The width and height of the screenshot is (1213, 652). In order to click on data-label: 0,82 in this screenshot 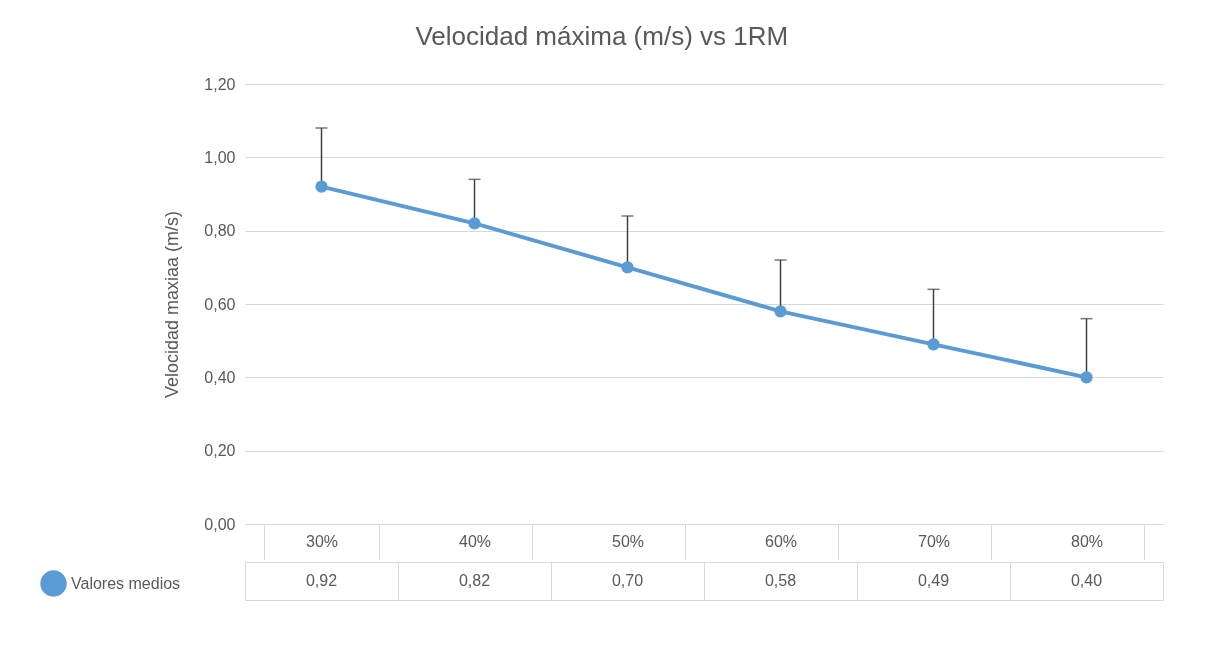, I will do `click(474, 580)`.